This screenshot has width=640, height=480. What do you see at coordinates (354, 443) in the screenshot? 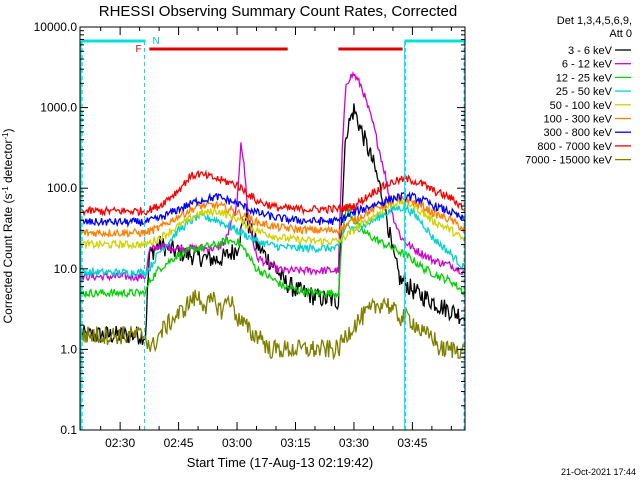
I see `x-tick-label: 03:30` at bounding box center [354, 443].